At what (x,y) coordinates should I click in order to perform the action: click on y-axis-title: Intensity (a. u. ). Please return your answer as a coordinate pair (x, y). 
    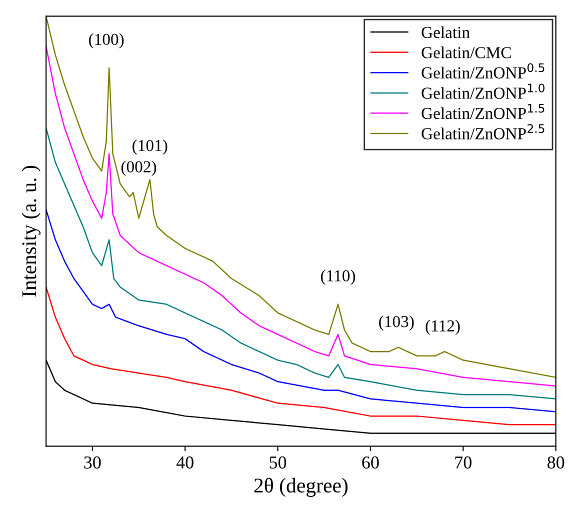
    Looking at the image, I should click on (31, 231).